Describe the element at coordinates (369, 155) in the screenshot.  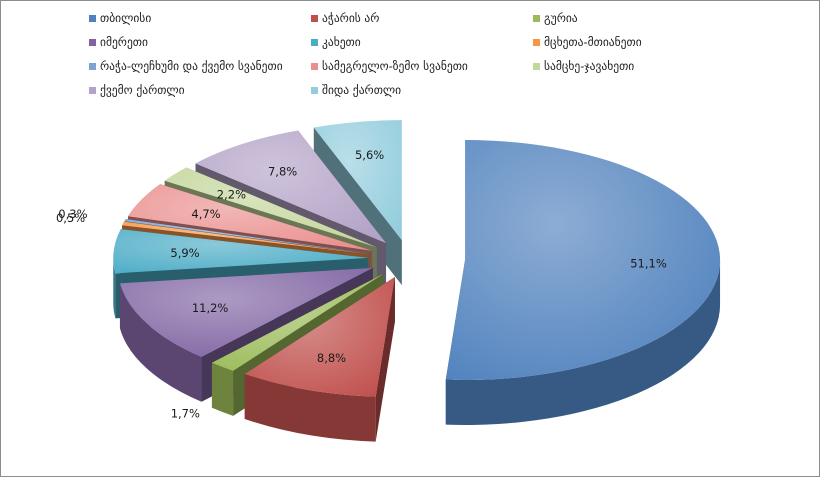
I see `data-label: 5,6%` at that location.